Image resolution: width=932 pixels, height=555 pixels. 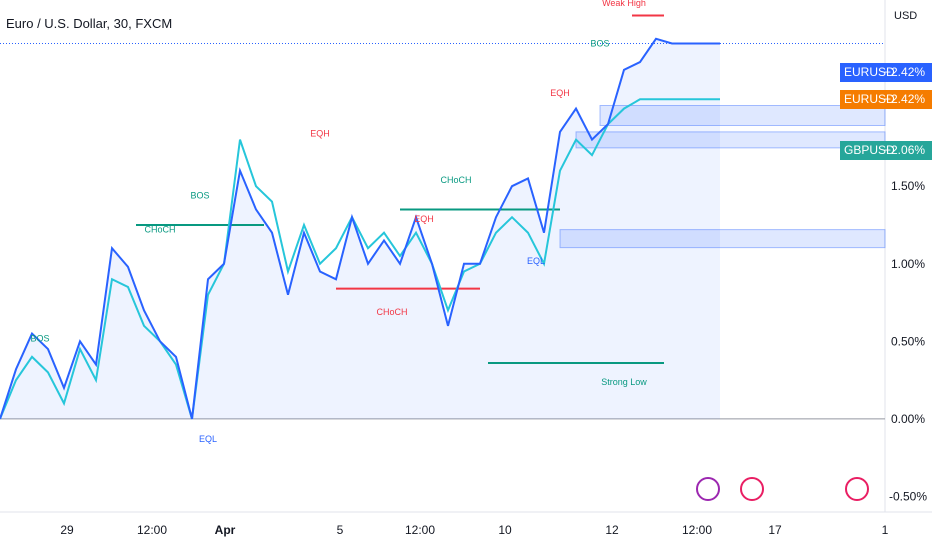 I want to click on price-tag-symbol: GBPUSD, so click(x=869, y=150).